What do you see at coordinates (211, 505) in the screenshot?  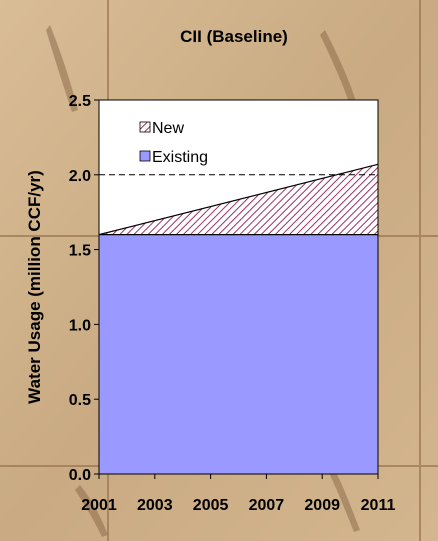 I see `x-tick-label: 2005` at bounding box center [211, 505].